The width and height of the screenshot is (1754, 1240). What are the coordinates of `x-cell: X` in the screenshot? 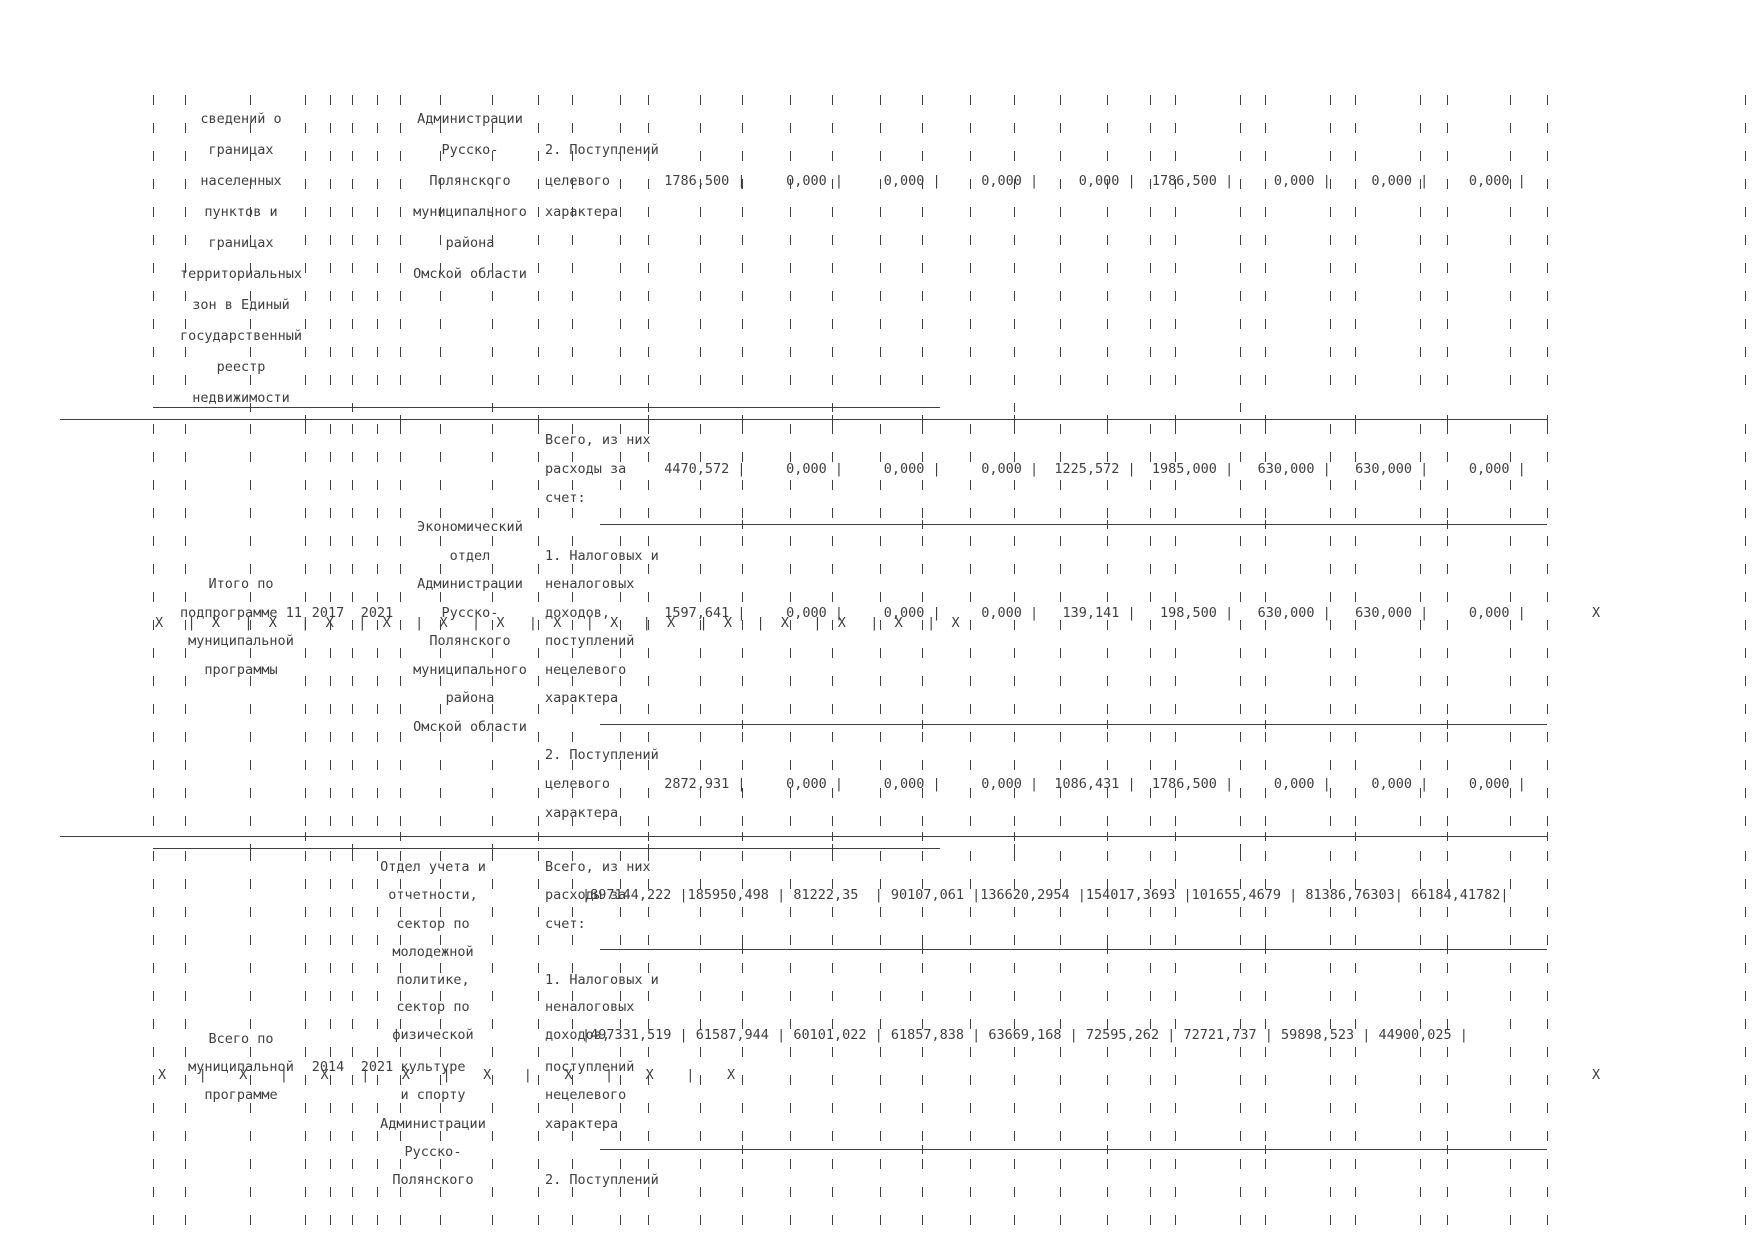 It's located at (1596, 1075).